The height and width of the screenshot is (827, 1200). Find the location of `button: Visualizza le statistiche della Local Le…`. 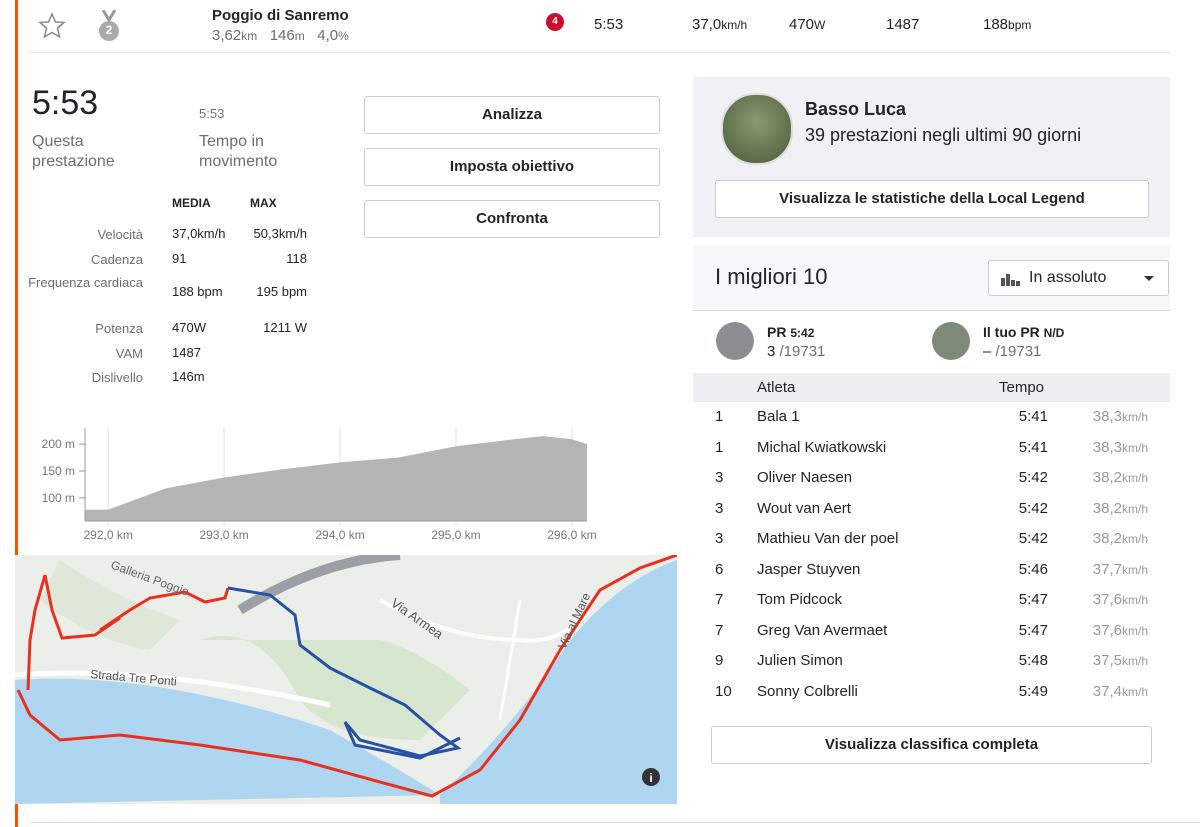

button: Visualizza le statistiche della Local Le… is located at coordinates (932, 199).